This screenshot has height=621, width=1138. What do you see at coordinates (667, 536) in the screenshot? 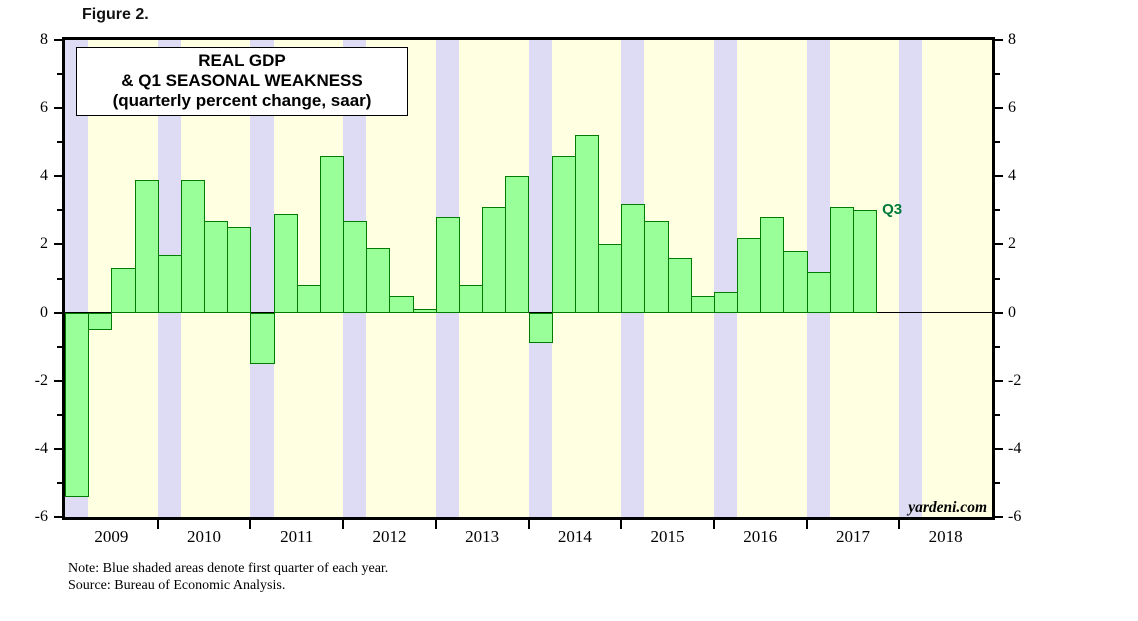
I see `x-axis-year-label: 2015` at bounding box center [667, 536].